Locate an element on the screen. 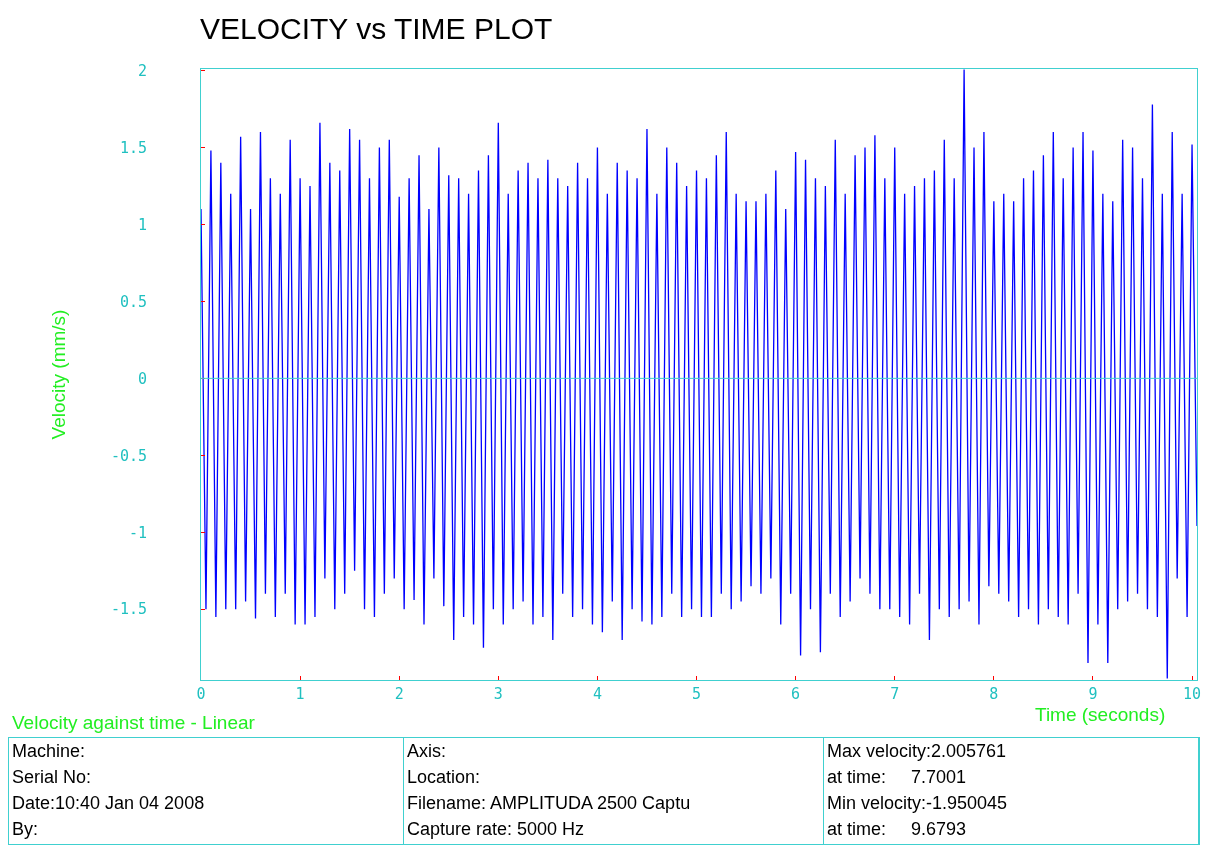  x-tick-label: 4 is located at coordinates (597, 694).